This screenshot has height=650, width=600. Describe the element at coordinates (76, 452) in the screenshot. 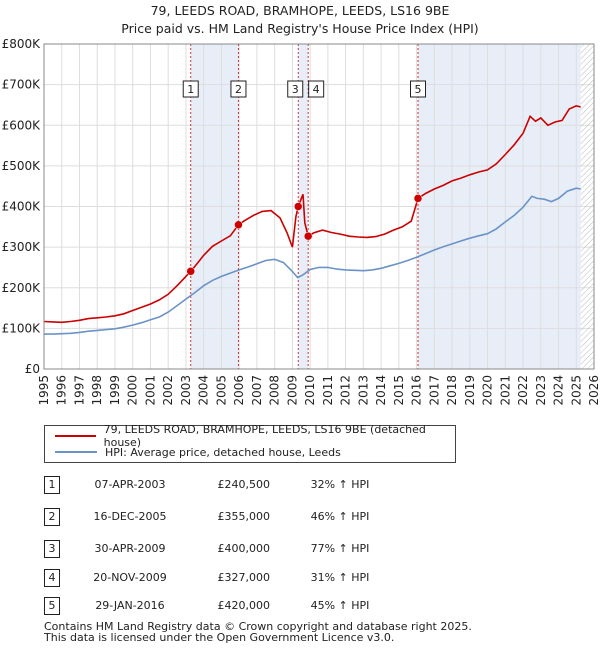

I see `legend-line-hpi` at that location.